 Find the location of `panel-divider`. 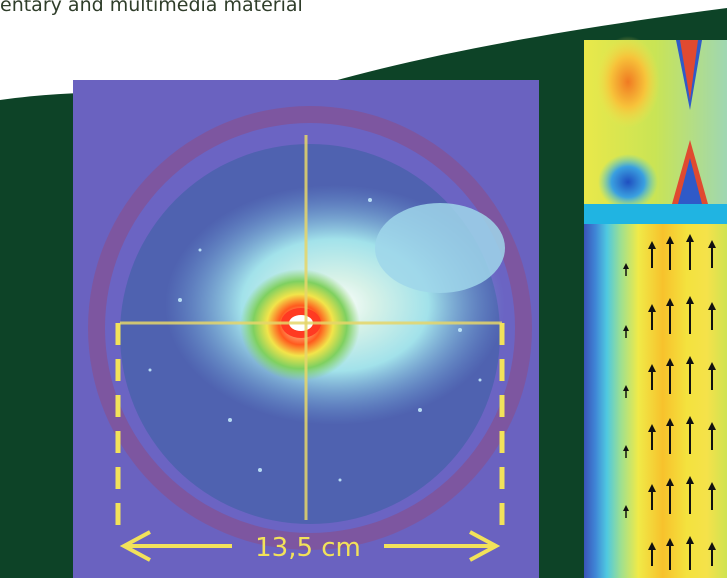

panel-divider is located at coordinates (655, 214).